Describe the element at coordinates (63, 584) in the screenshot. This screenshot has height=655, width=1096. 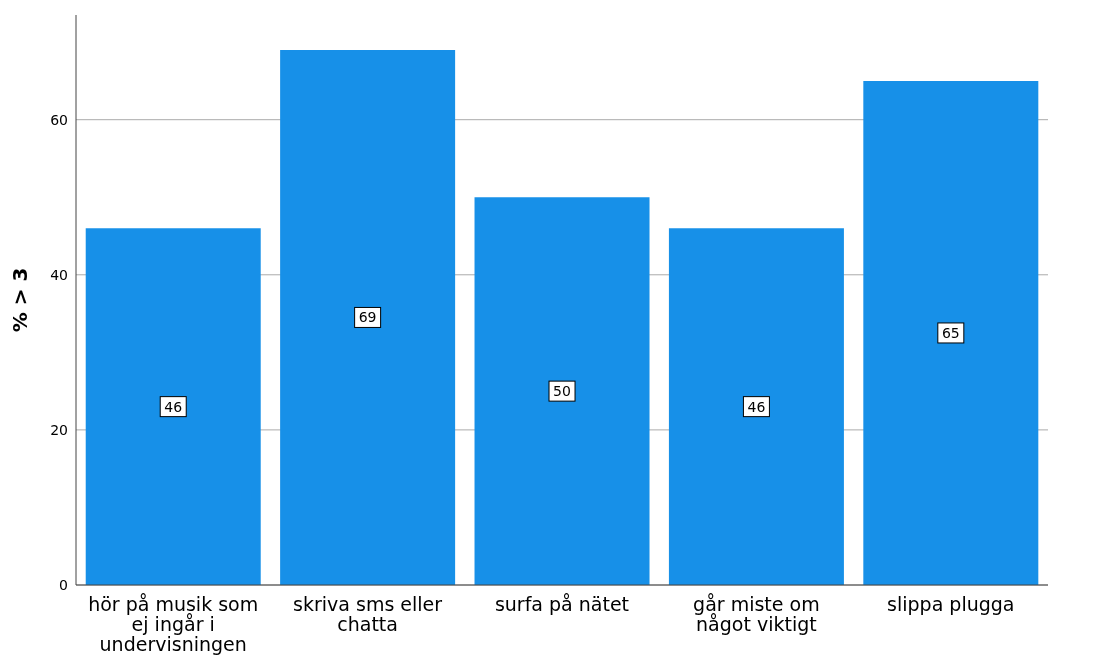
I see `y-tick-label: 0` at that location.